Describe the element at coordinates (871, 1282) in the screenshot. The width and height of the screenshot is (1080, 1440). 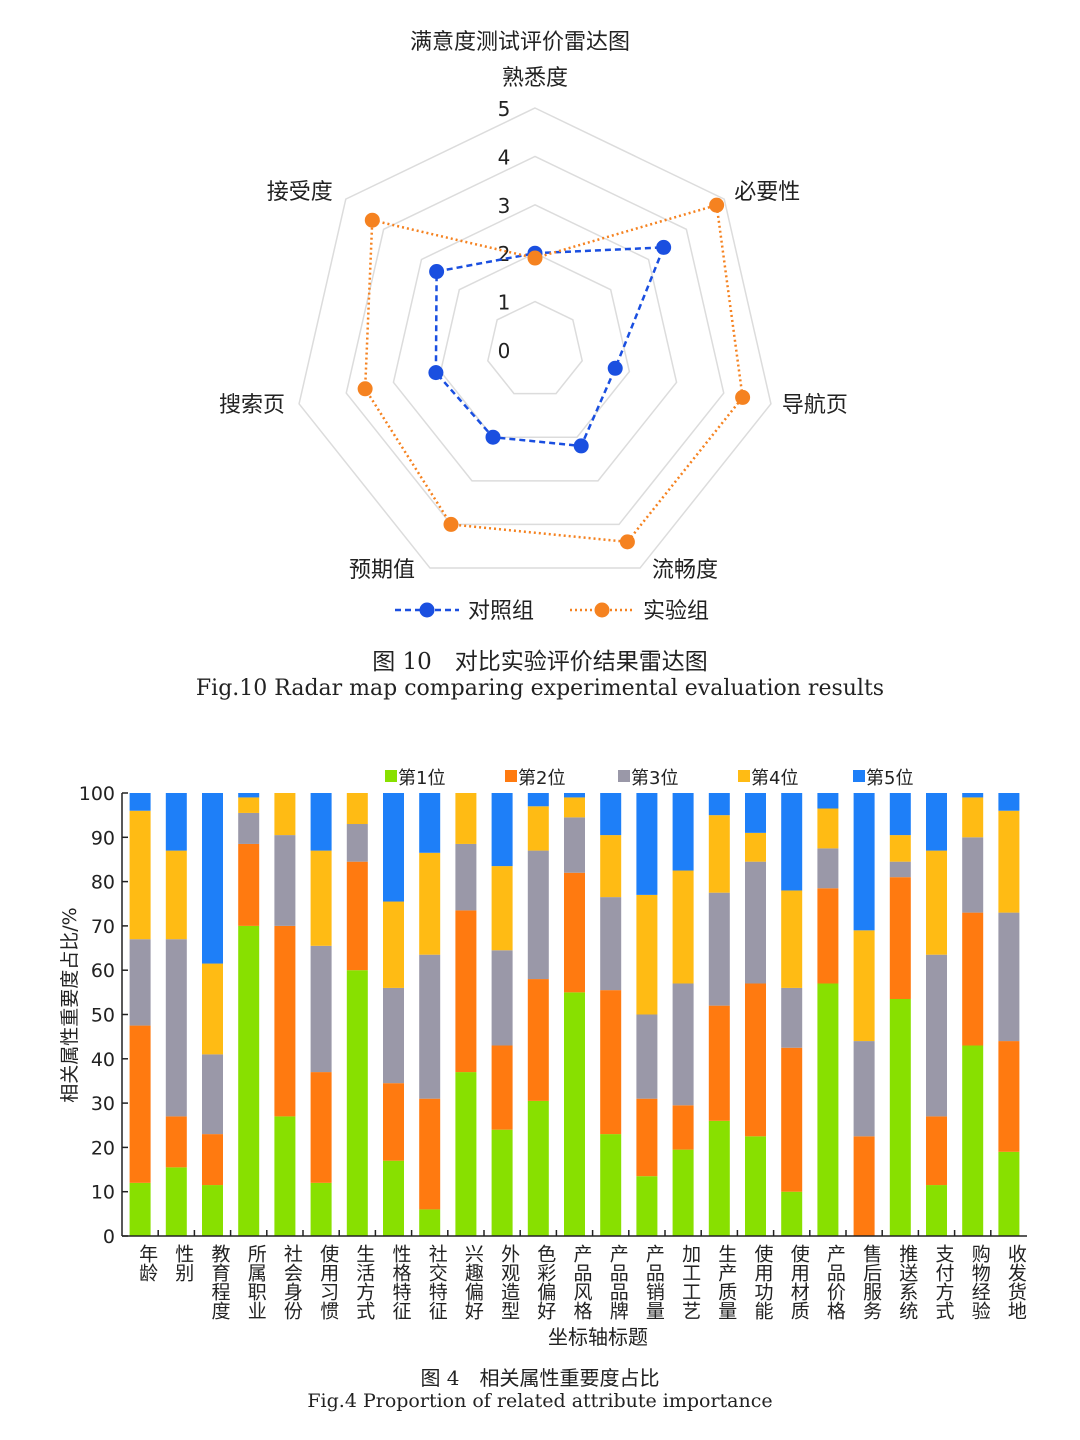
I see `x-tick-label: 售后服务` at that location.